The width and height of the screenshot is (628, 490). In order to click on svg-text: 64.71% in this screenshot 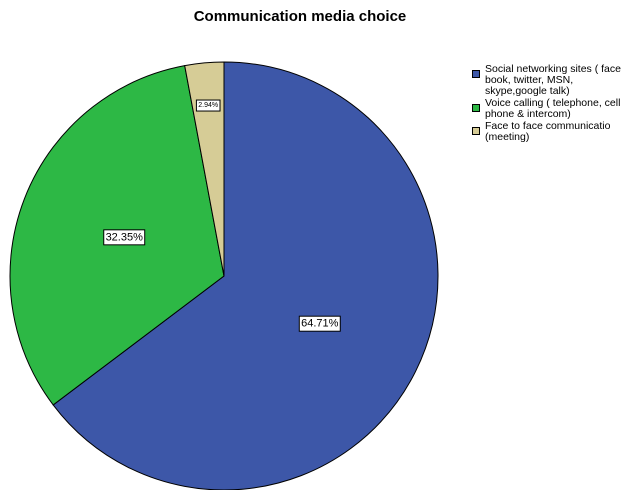, I will do `click(320, 324)`.